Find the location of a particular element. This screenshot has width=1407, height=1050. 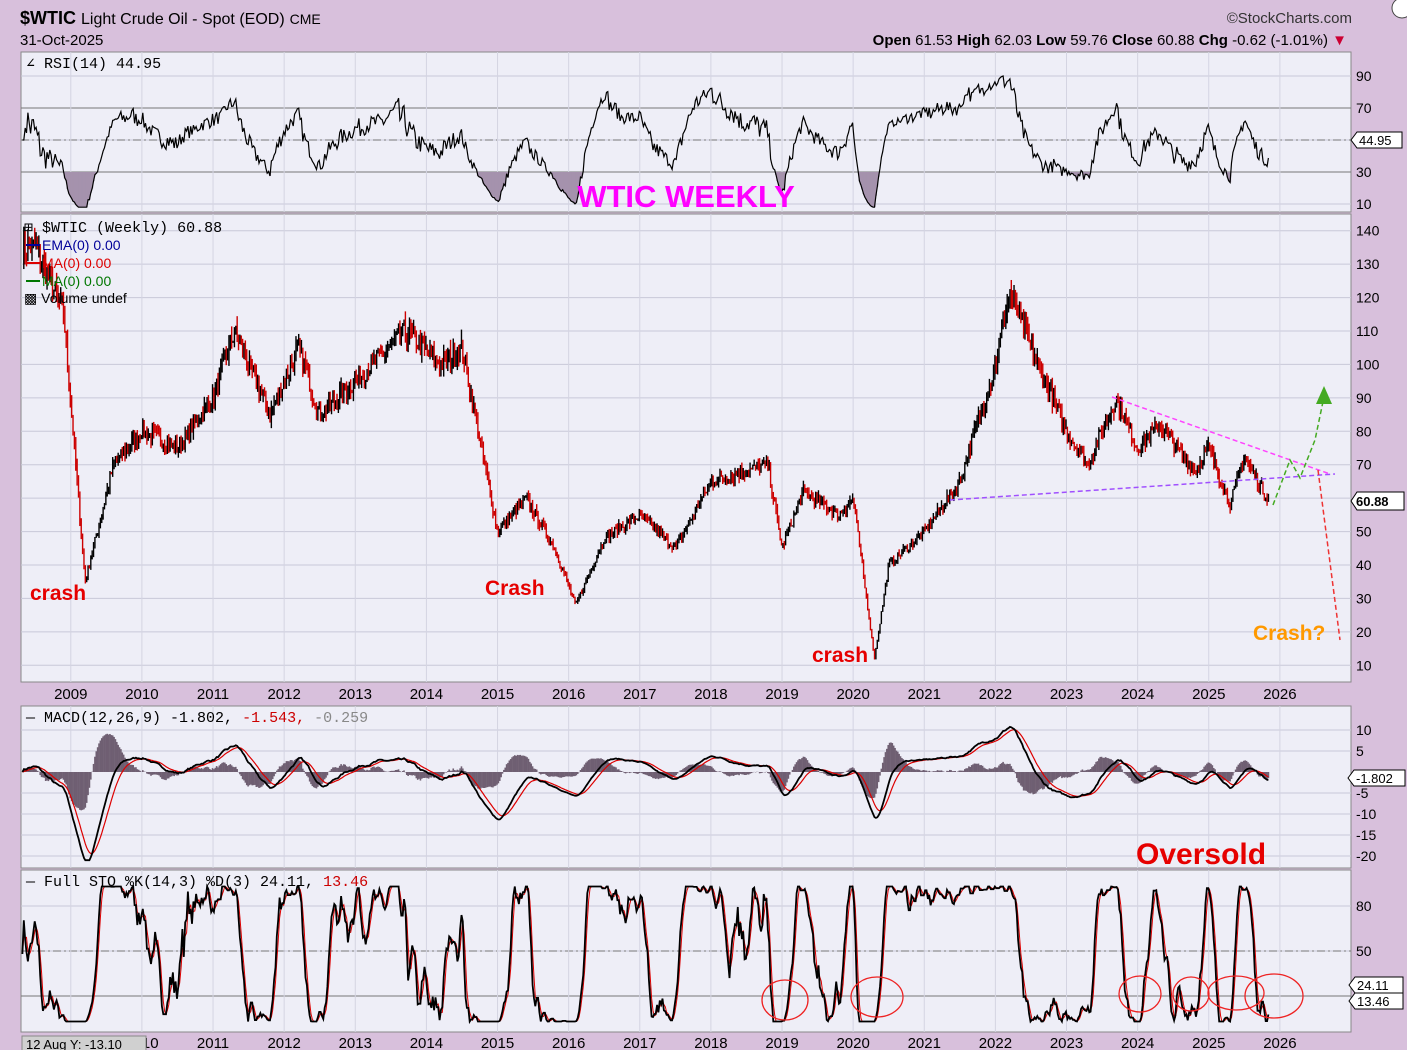

close-label: Close is located at coordinates (1132, 40).